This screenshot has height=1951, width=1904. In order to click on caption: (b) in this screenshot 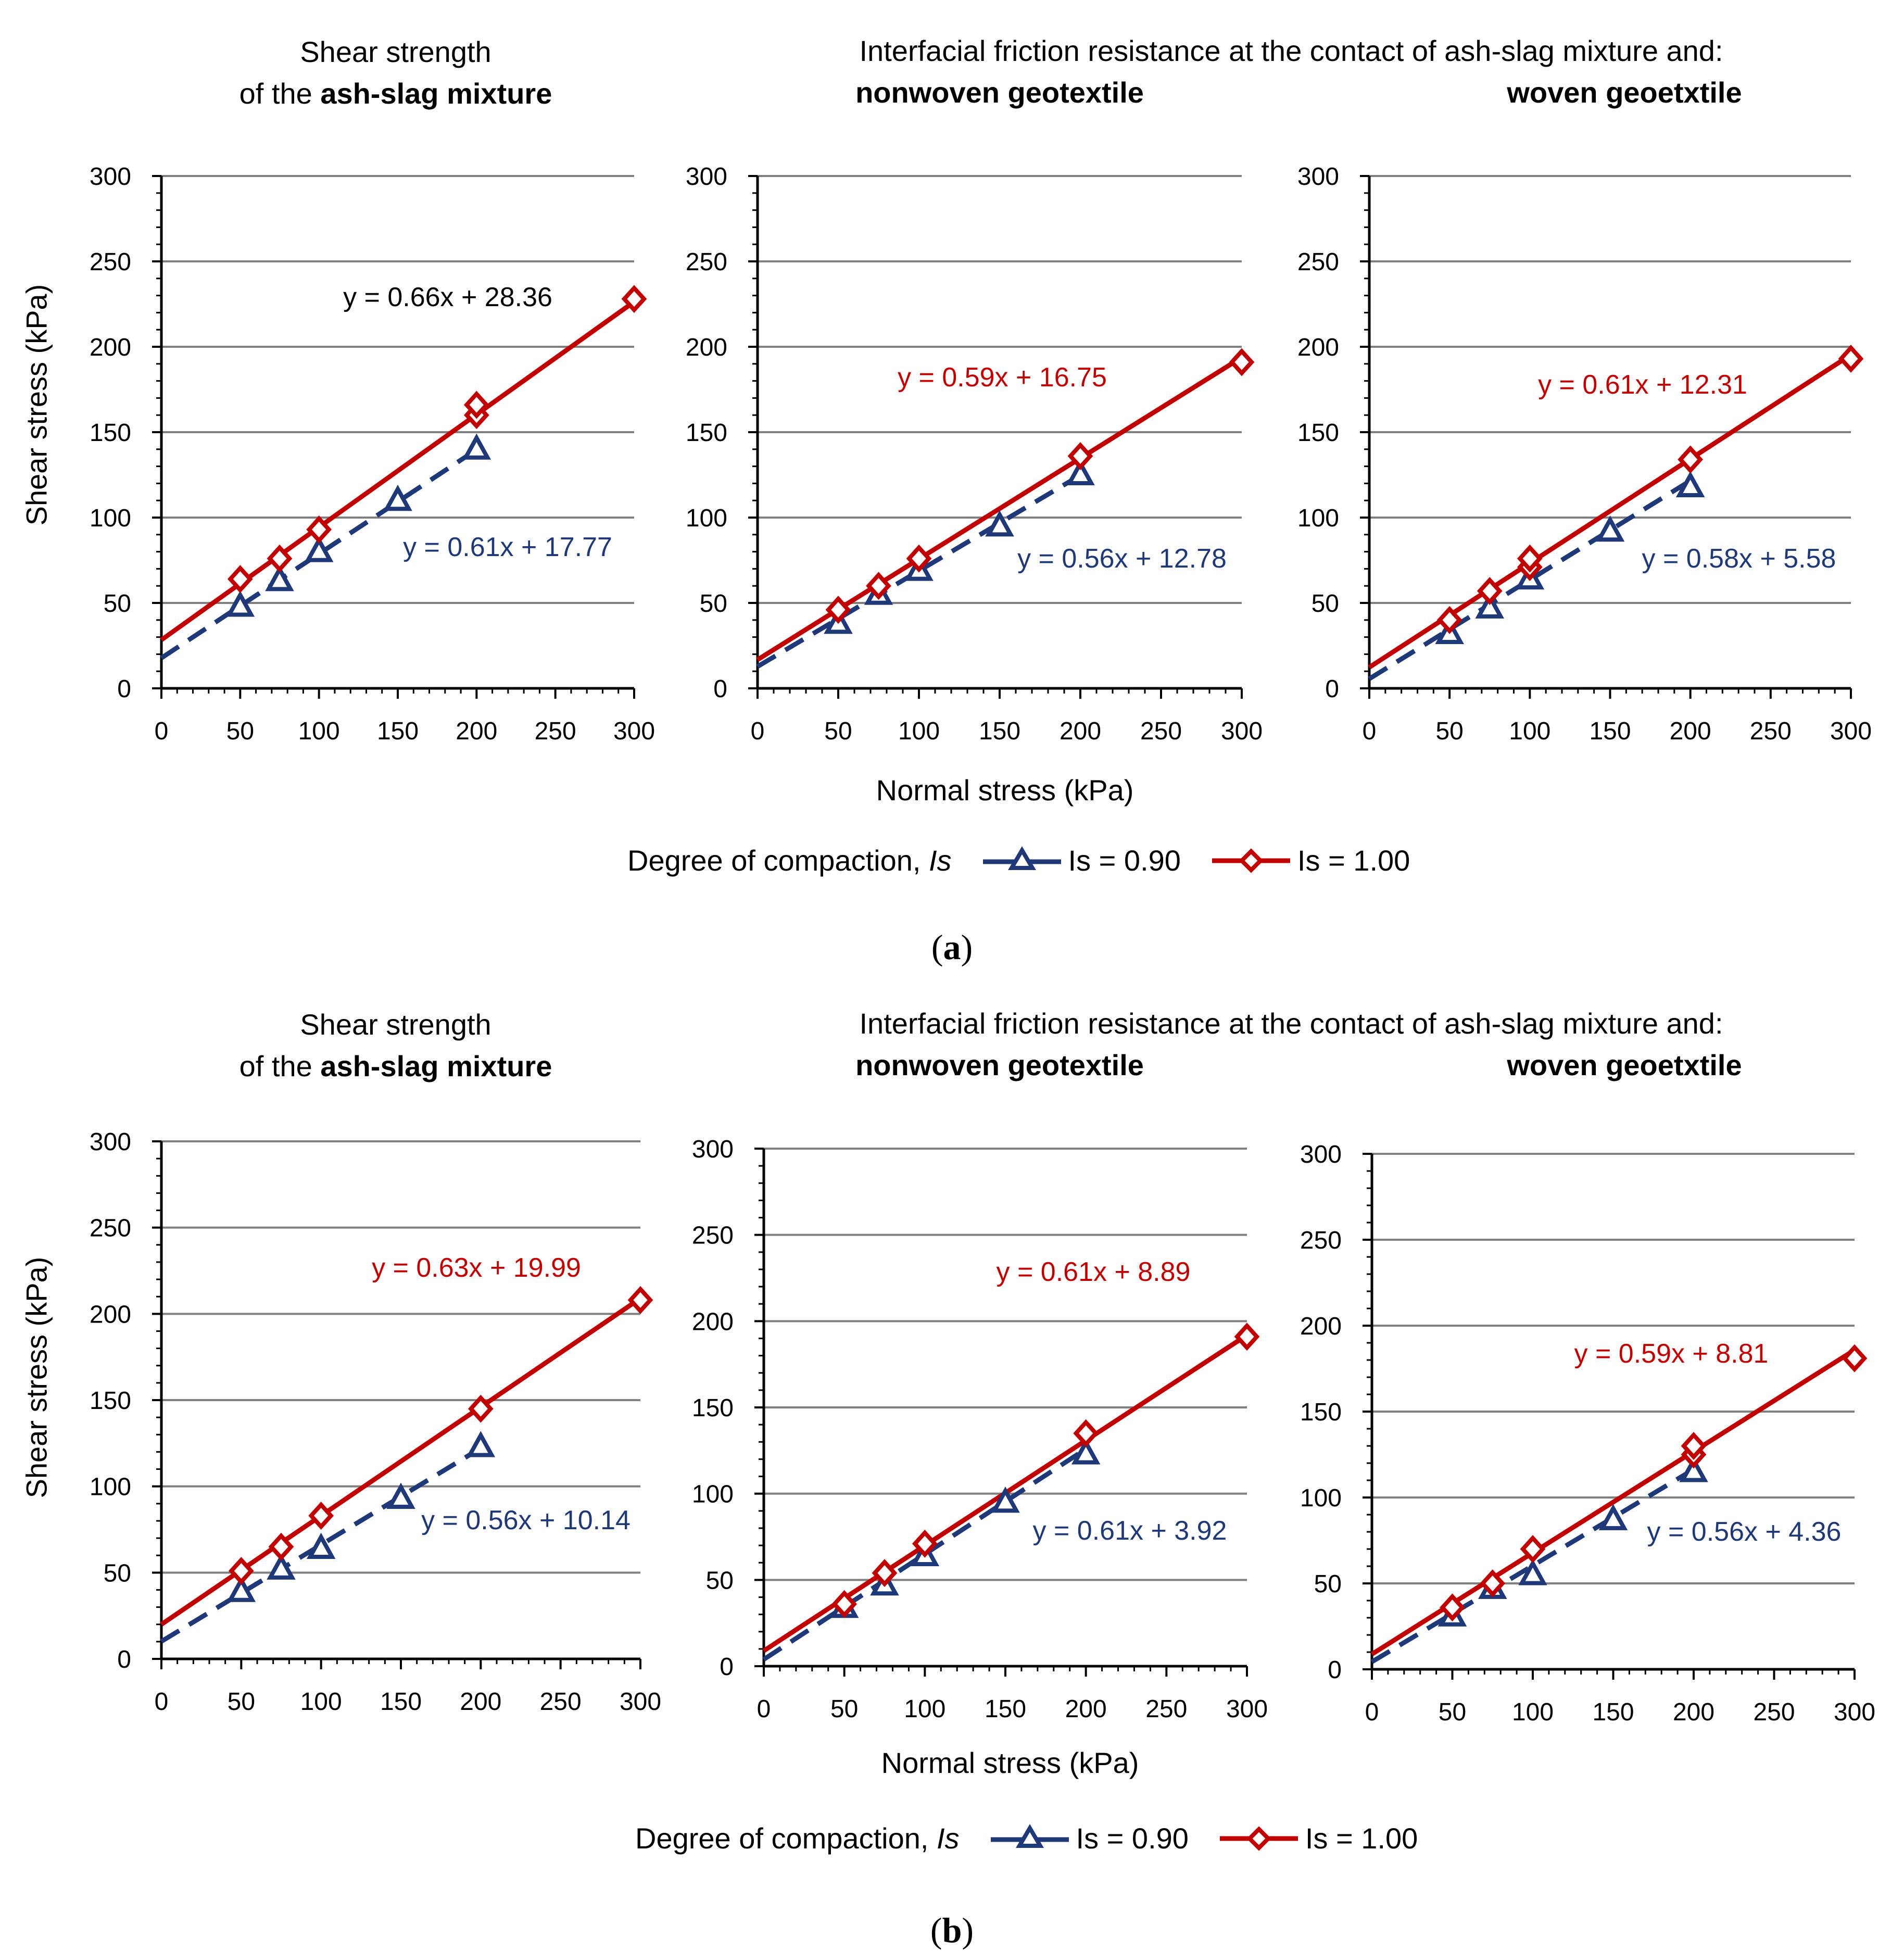, I will do `click(952, 1931)`.